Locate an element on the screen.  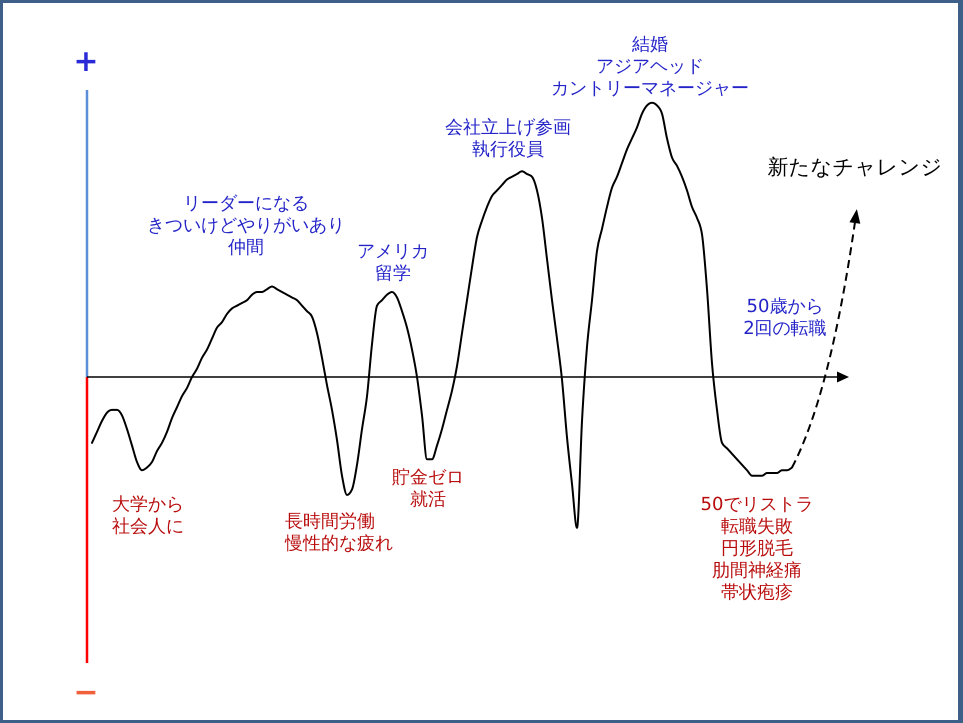
annotation: 大学から社会人に is located at coordinates (148, 516).